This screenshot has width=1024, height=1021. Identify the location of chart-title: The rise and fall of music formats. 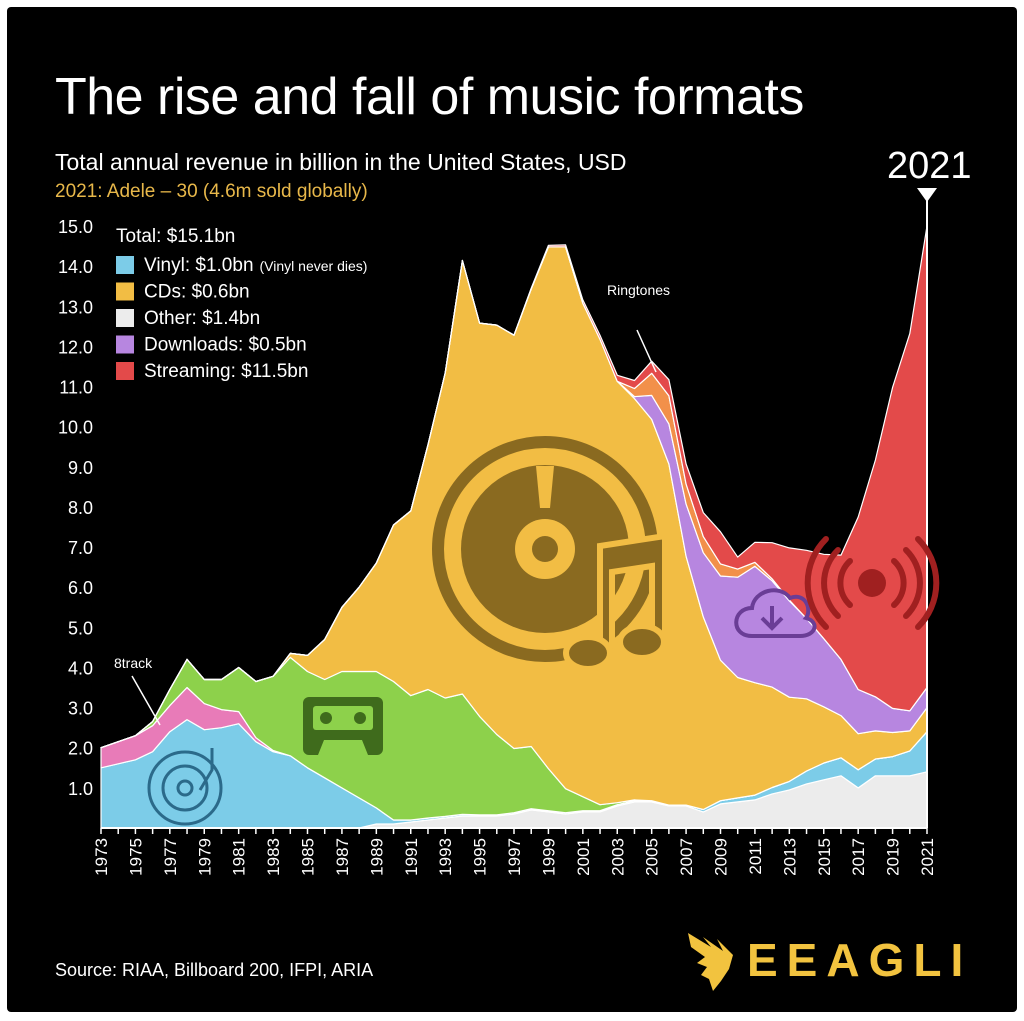
(429, 97).